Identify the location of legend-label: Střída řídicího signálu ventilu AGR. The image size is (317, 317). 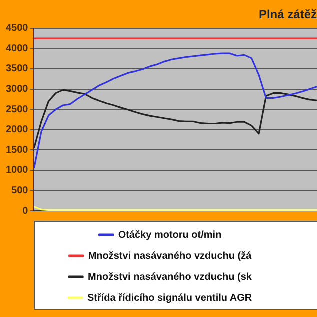
(170, 298).